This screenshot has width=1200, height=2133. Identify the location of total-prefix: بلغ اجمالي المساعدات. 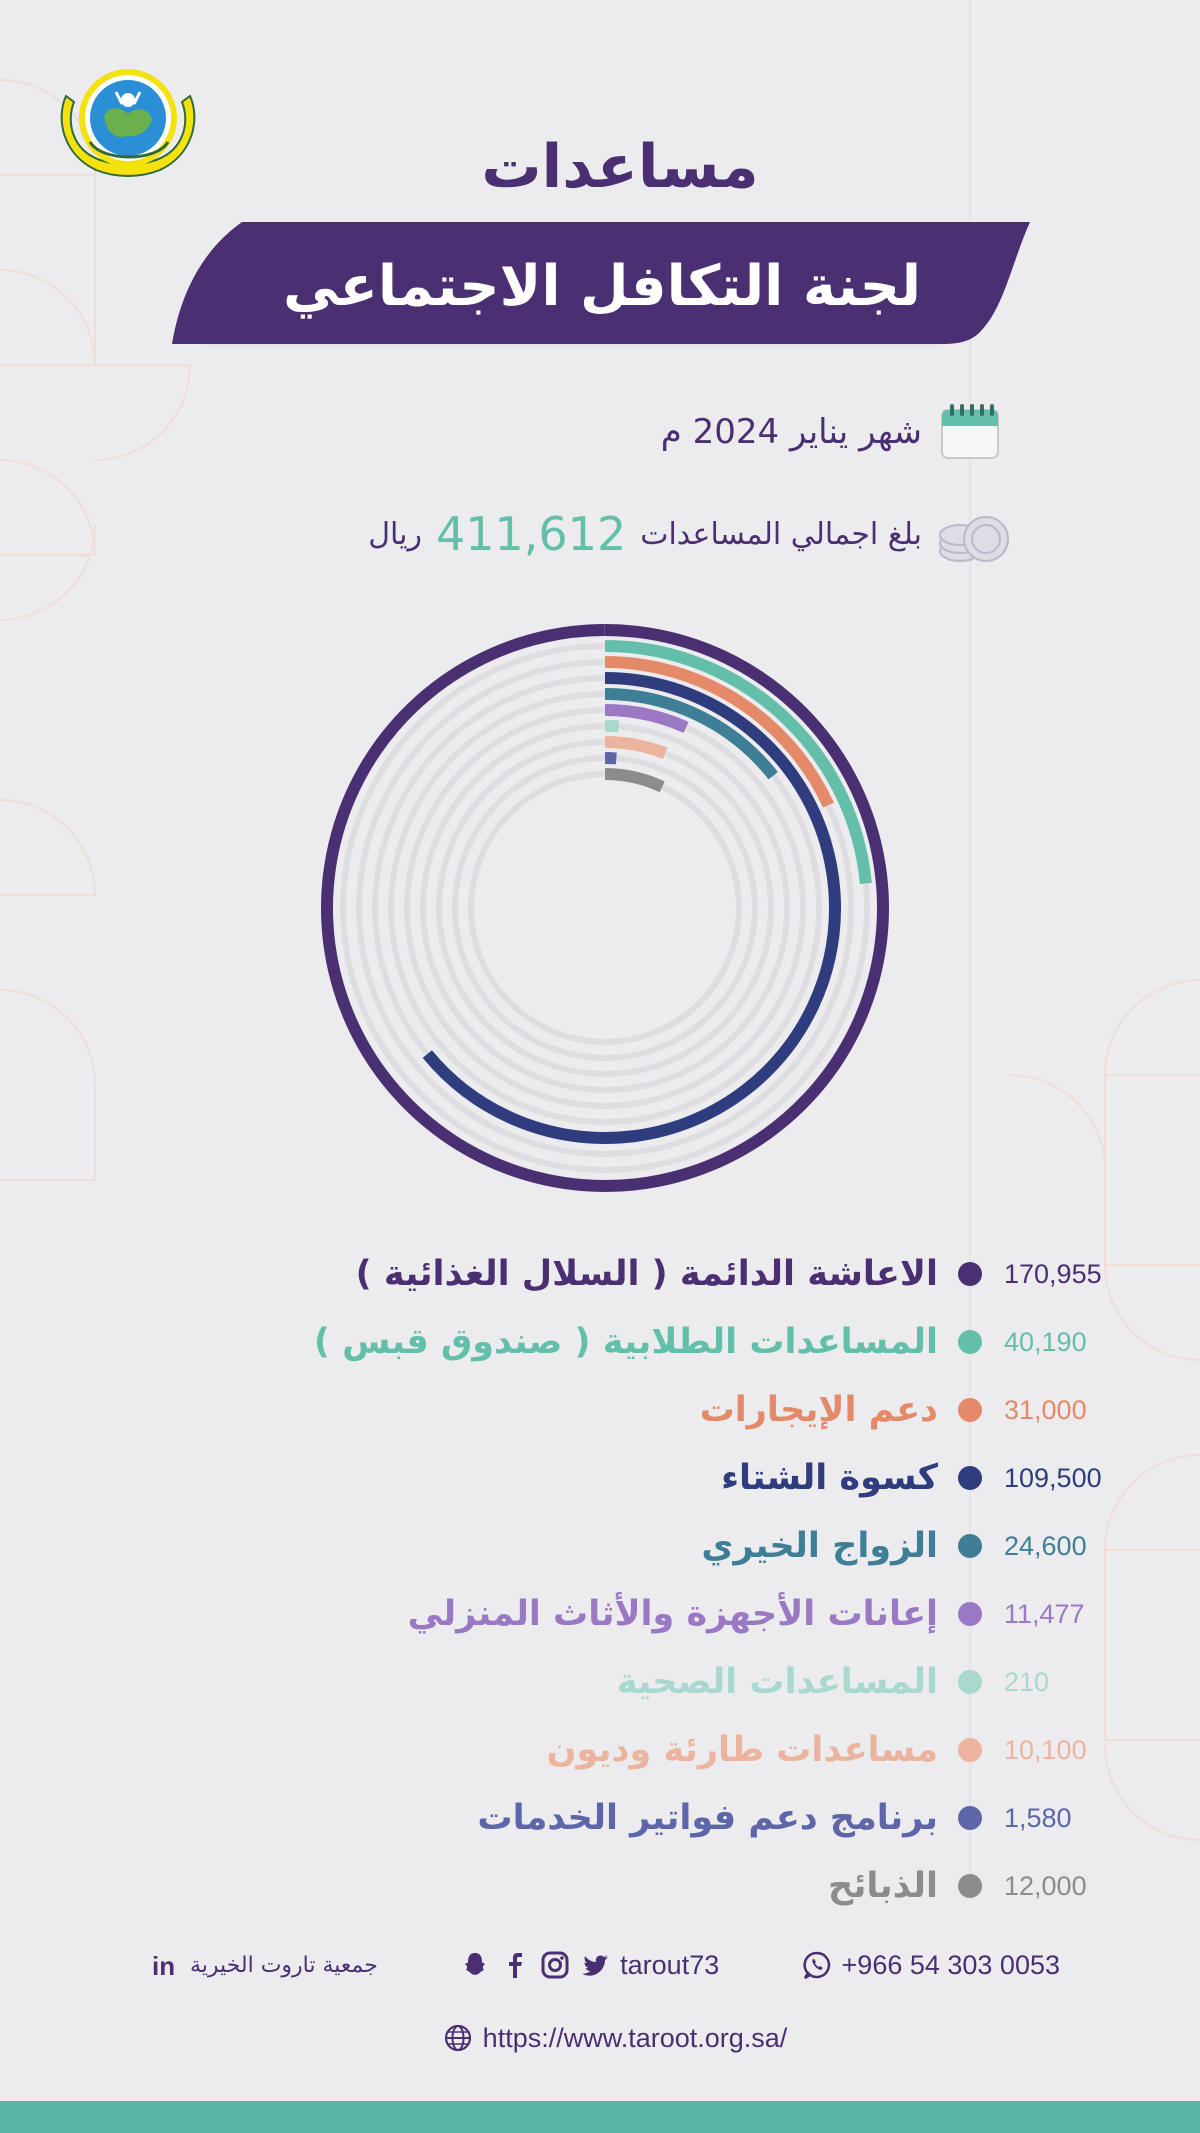
(781, 534).